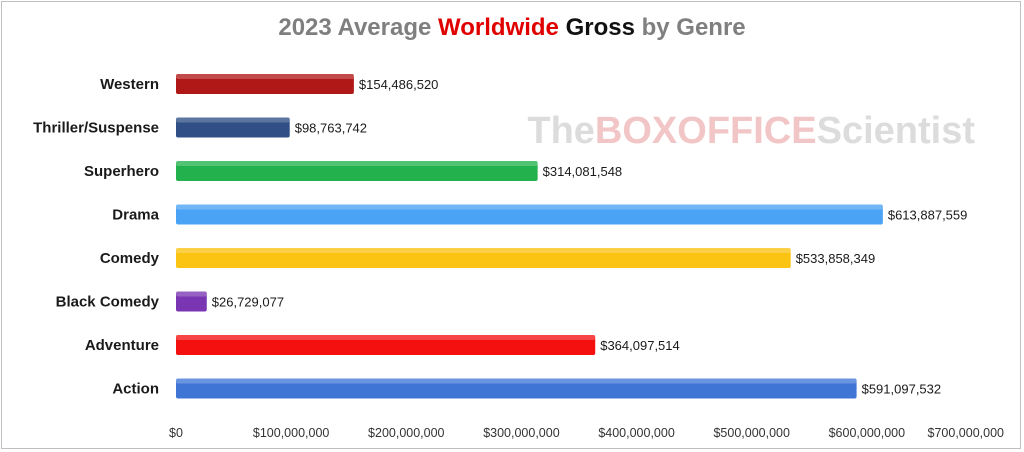 The height and width of the screenshot is (452, 1024). Describe the element at coordinates (399, 84) in the screenshot. I see `value-label-western: $154,486,520` at that location.